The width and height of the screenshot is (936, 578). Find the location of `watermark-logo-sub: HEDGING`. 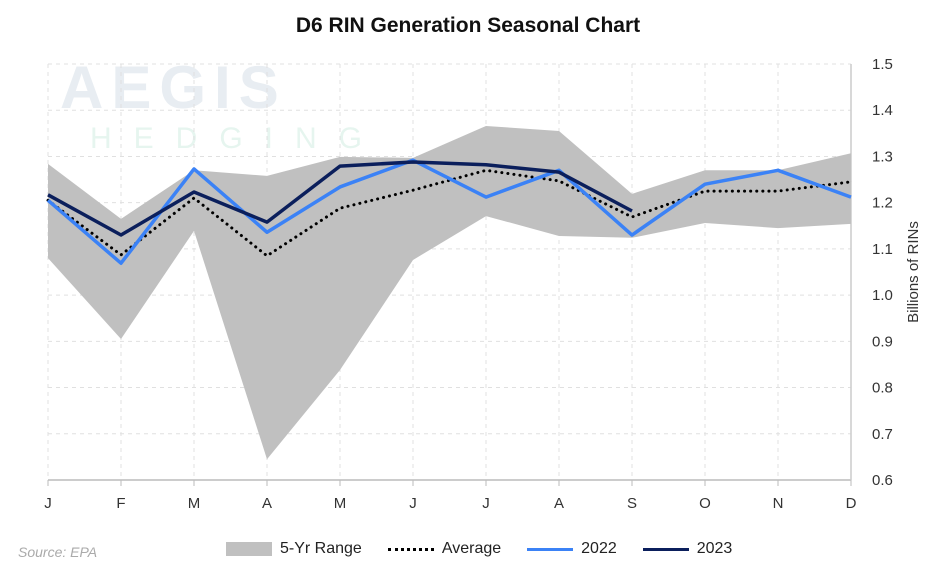

watermark-logo-sub: HEDGING is located at coordinates (237, 138).